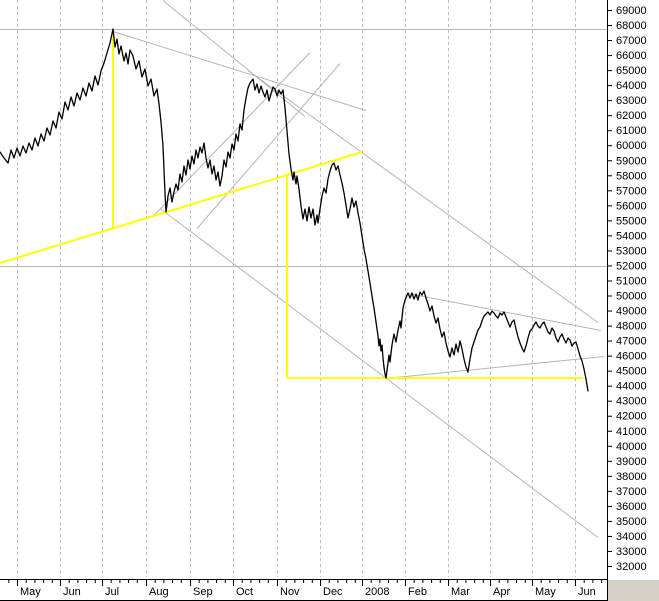 This screenshot has width=659, height=601. What do you see at coordinates (631, 432) in the screenshot?
I see `y-axis-label: 41000` at bounding box center [631, 432].